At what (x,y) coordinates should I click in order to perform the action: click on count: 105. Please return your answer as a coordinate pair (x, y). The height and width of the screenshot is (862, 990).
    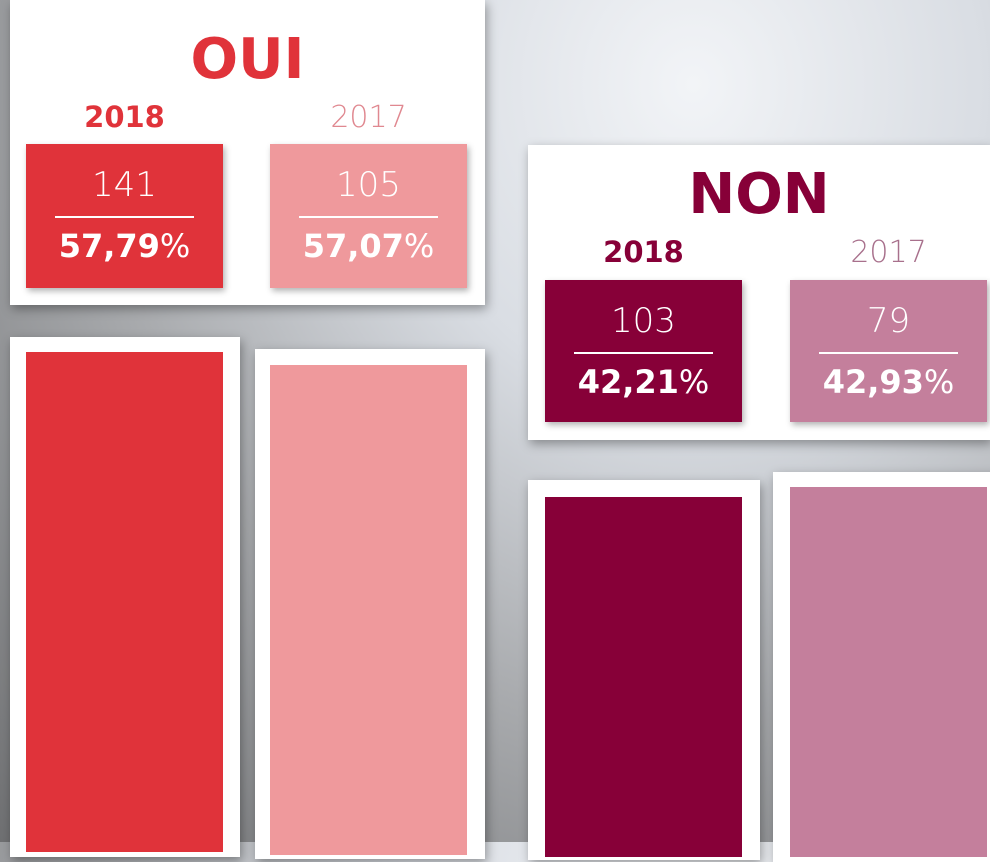
    Looking at the image, I should click on (368, 185).